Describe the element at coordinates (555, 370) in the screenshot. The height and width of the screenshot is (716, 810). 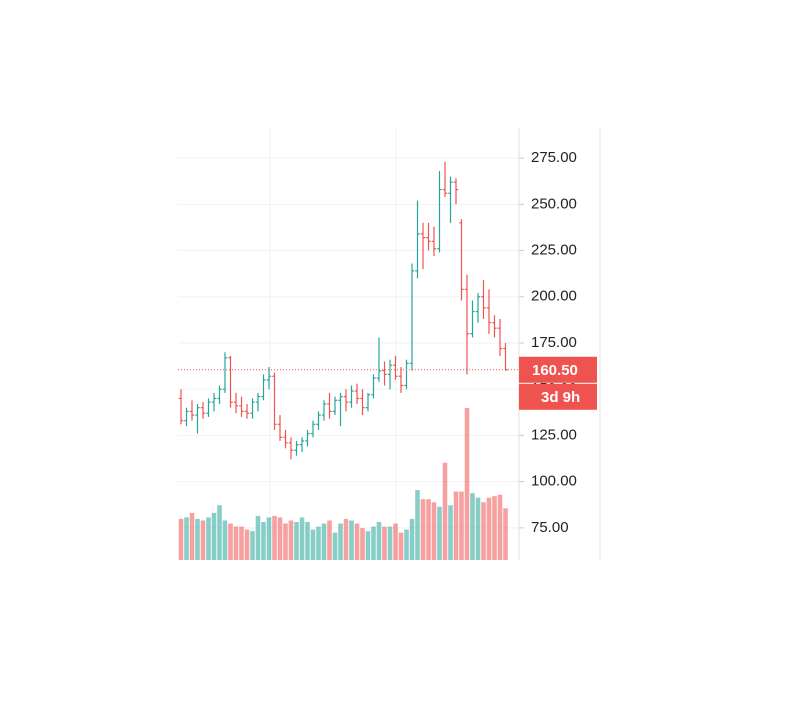
I see `last-price-label: 160.50` at that location.